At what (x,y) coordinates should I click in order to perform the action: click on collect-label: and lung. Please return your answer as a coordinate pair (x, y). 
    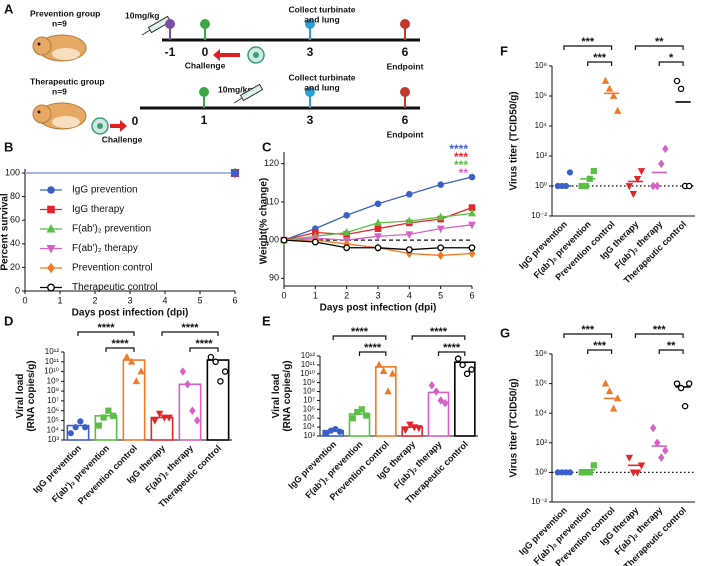
    Looking at the image, I should click on (321, 19).